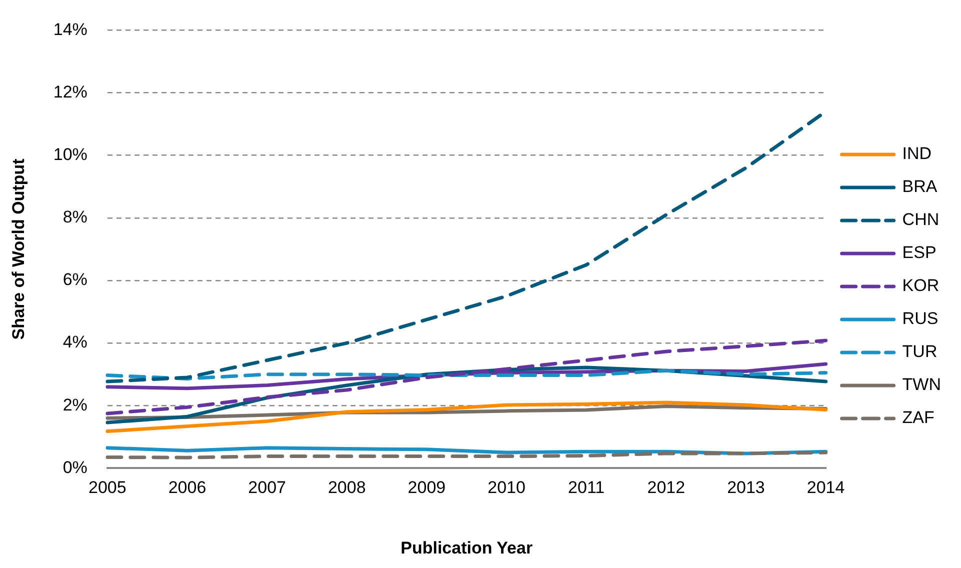 Image resolution: width=961 pixels, height=568 pixels. What do you see at coordinates (921, 286) in the screenshot?
I see `legend-label: KOR` at bounding box center [921, 286].